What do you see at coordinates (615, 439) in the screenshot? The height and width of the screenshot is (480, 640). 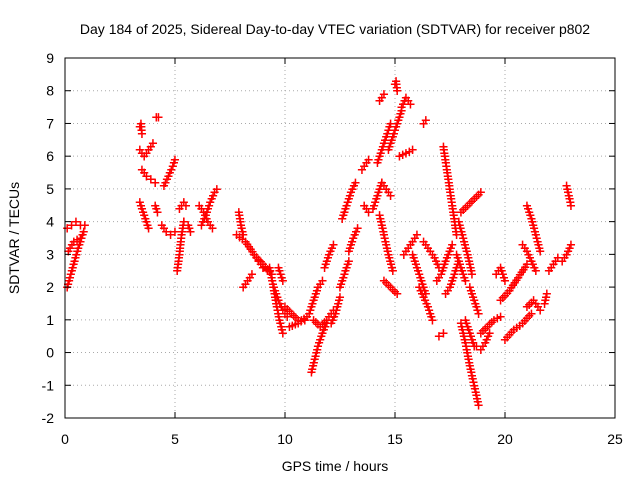 I see `x-tick-label: 25` at bounding box center [615, 439].